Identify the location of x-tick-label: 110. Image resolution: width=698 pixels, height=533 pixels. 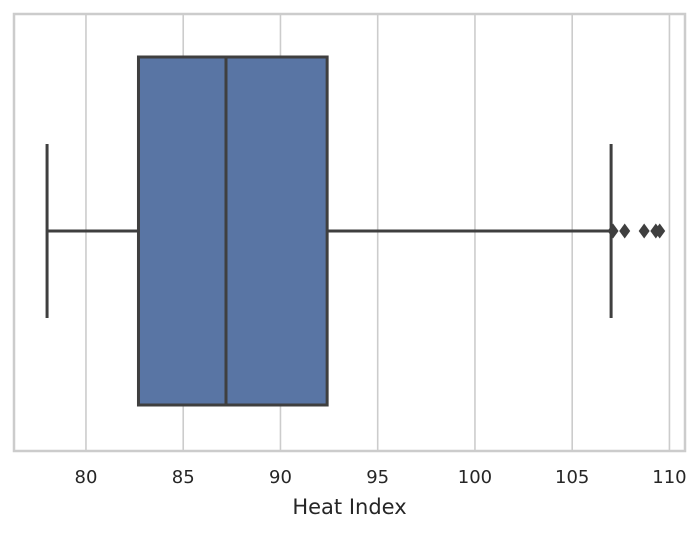
(669, 477).